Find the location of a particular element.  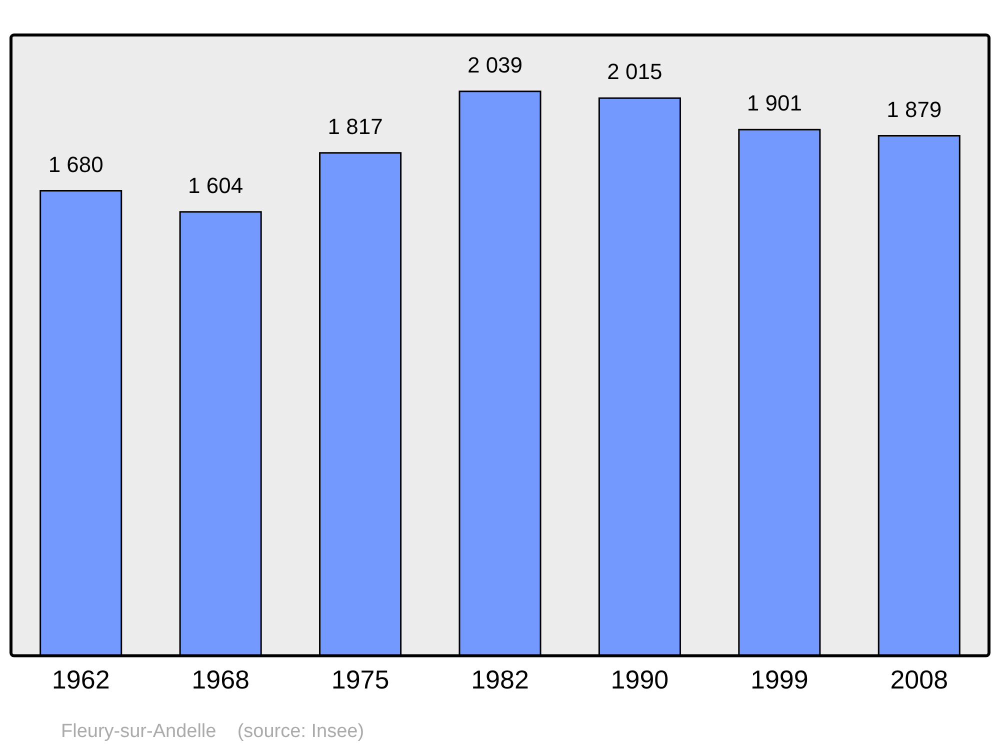

x-tick-label: 1968 is located at coordinates (221, 679).